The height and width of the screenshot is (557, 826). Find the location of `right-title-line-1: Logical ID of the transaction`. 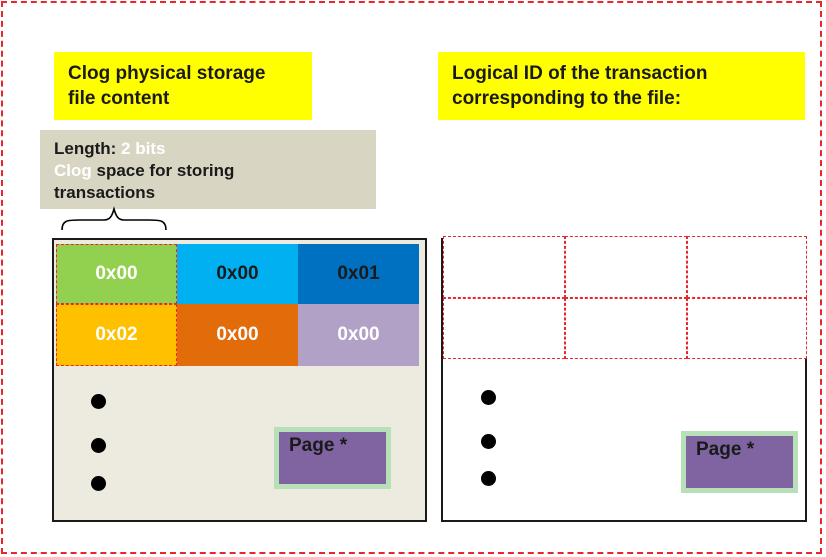

right-title-line-1: Logical ID of the transaction is located at coordinates (580, 73).